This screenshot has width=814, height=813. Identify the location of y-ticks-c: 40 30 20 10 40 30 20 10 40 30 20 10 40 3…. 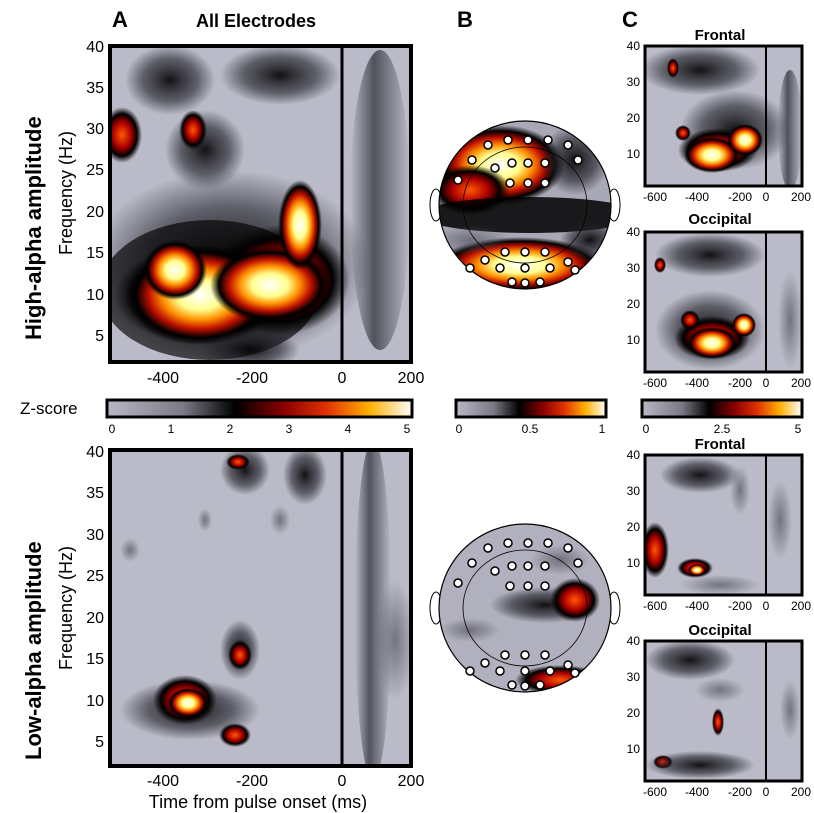
(634, 397).